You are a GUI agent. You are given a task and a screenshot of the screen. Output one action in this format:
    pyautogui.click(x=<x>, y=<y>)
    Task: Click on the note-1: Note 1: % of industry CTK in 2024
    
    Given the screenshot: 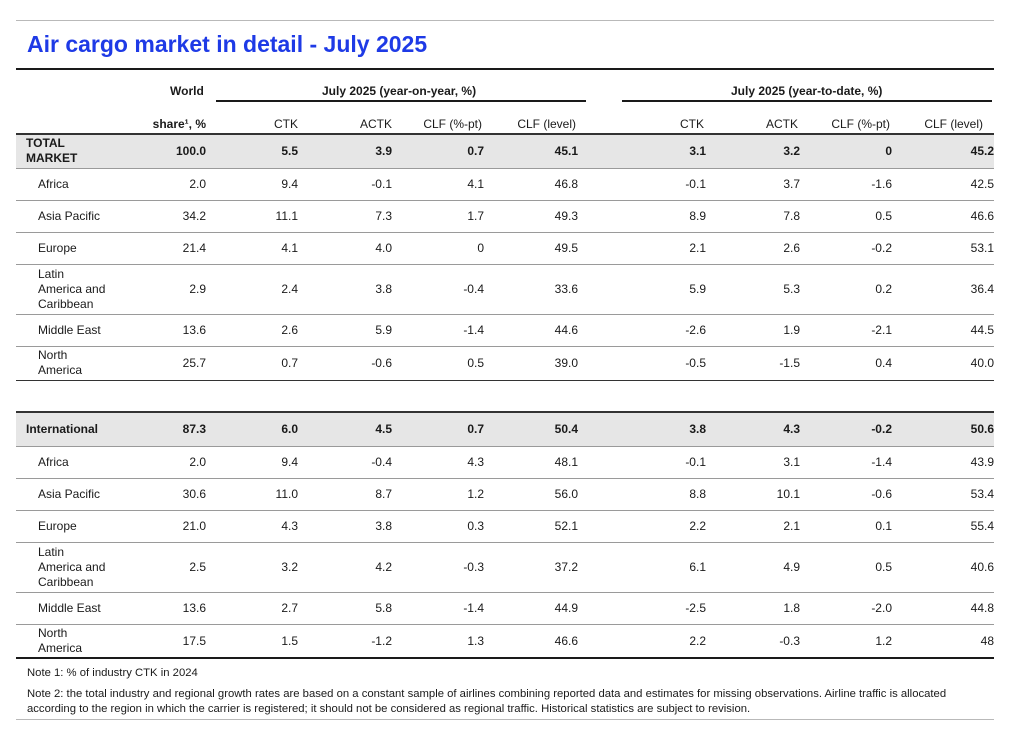 What is the action you would take?
    pyautogui.click(x=112, y=673)
    